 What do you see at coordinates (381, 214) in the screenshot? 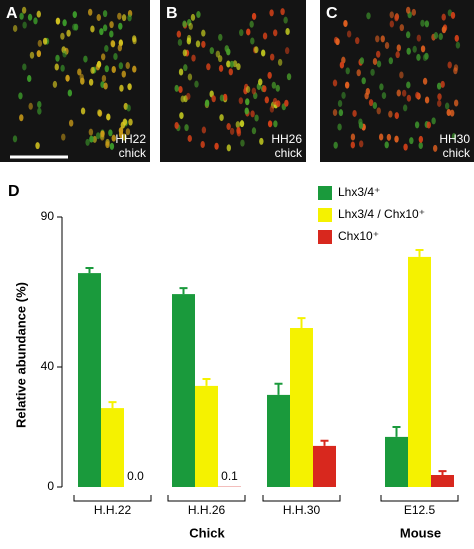
I see `legend-label: Lhx3/4 / Chx10⁺` at bounding box center [381, 214].